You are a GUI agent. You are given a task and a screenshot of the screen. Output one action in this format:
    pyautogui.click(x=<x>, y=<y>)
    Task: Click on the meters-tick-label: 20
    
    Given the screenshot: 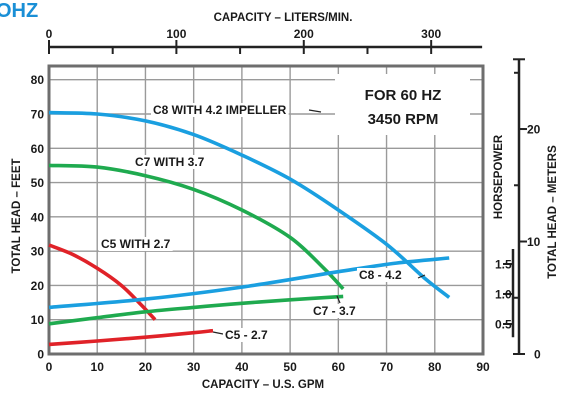 What is the action you would take?
    pyautogui.click(x=534, y=130)
    